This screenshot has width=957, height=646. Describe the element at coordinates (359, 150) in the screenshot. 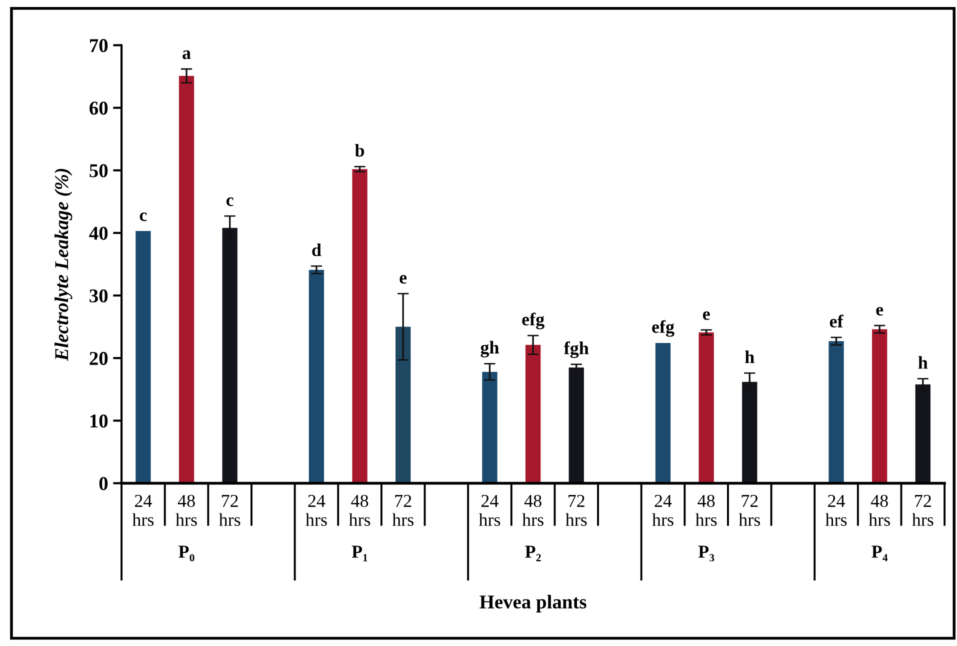

I see `data-label: b` at that location.